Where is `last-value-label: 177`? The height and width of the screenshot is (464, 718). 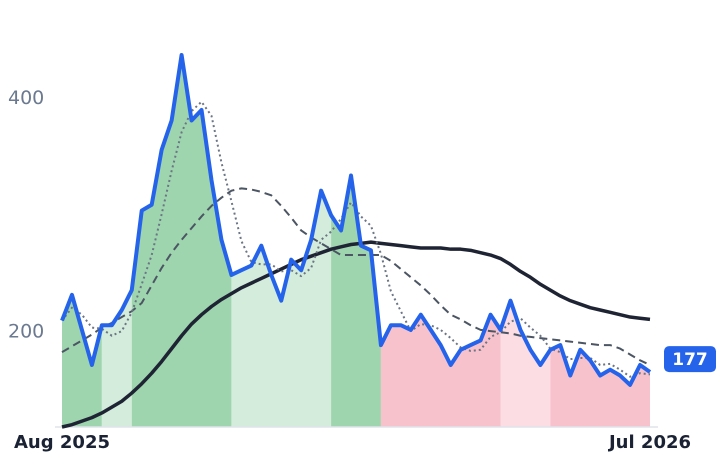 last-value-label: 177 is located at coordinates (690, 360).